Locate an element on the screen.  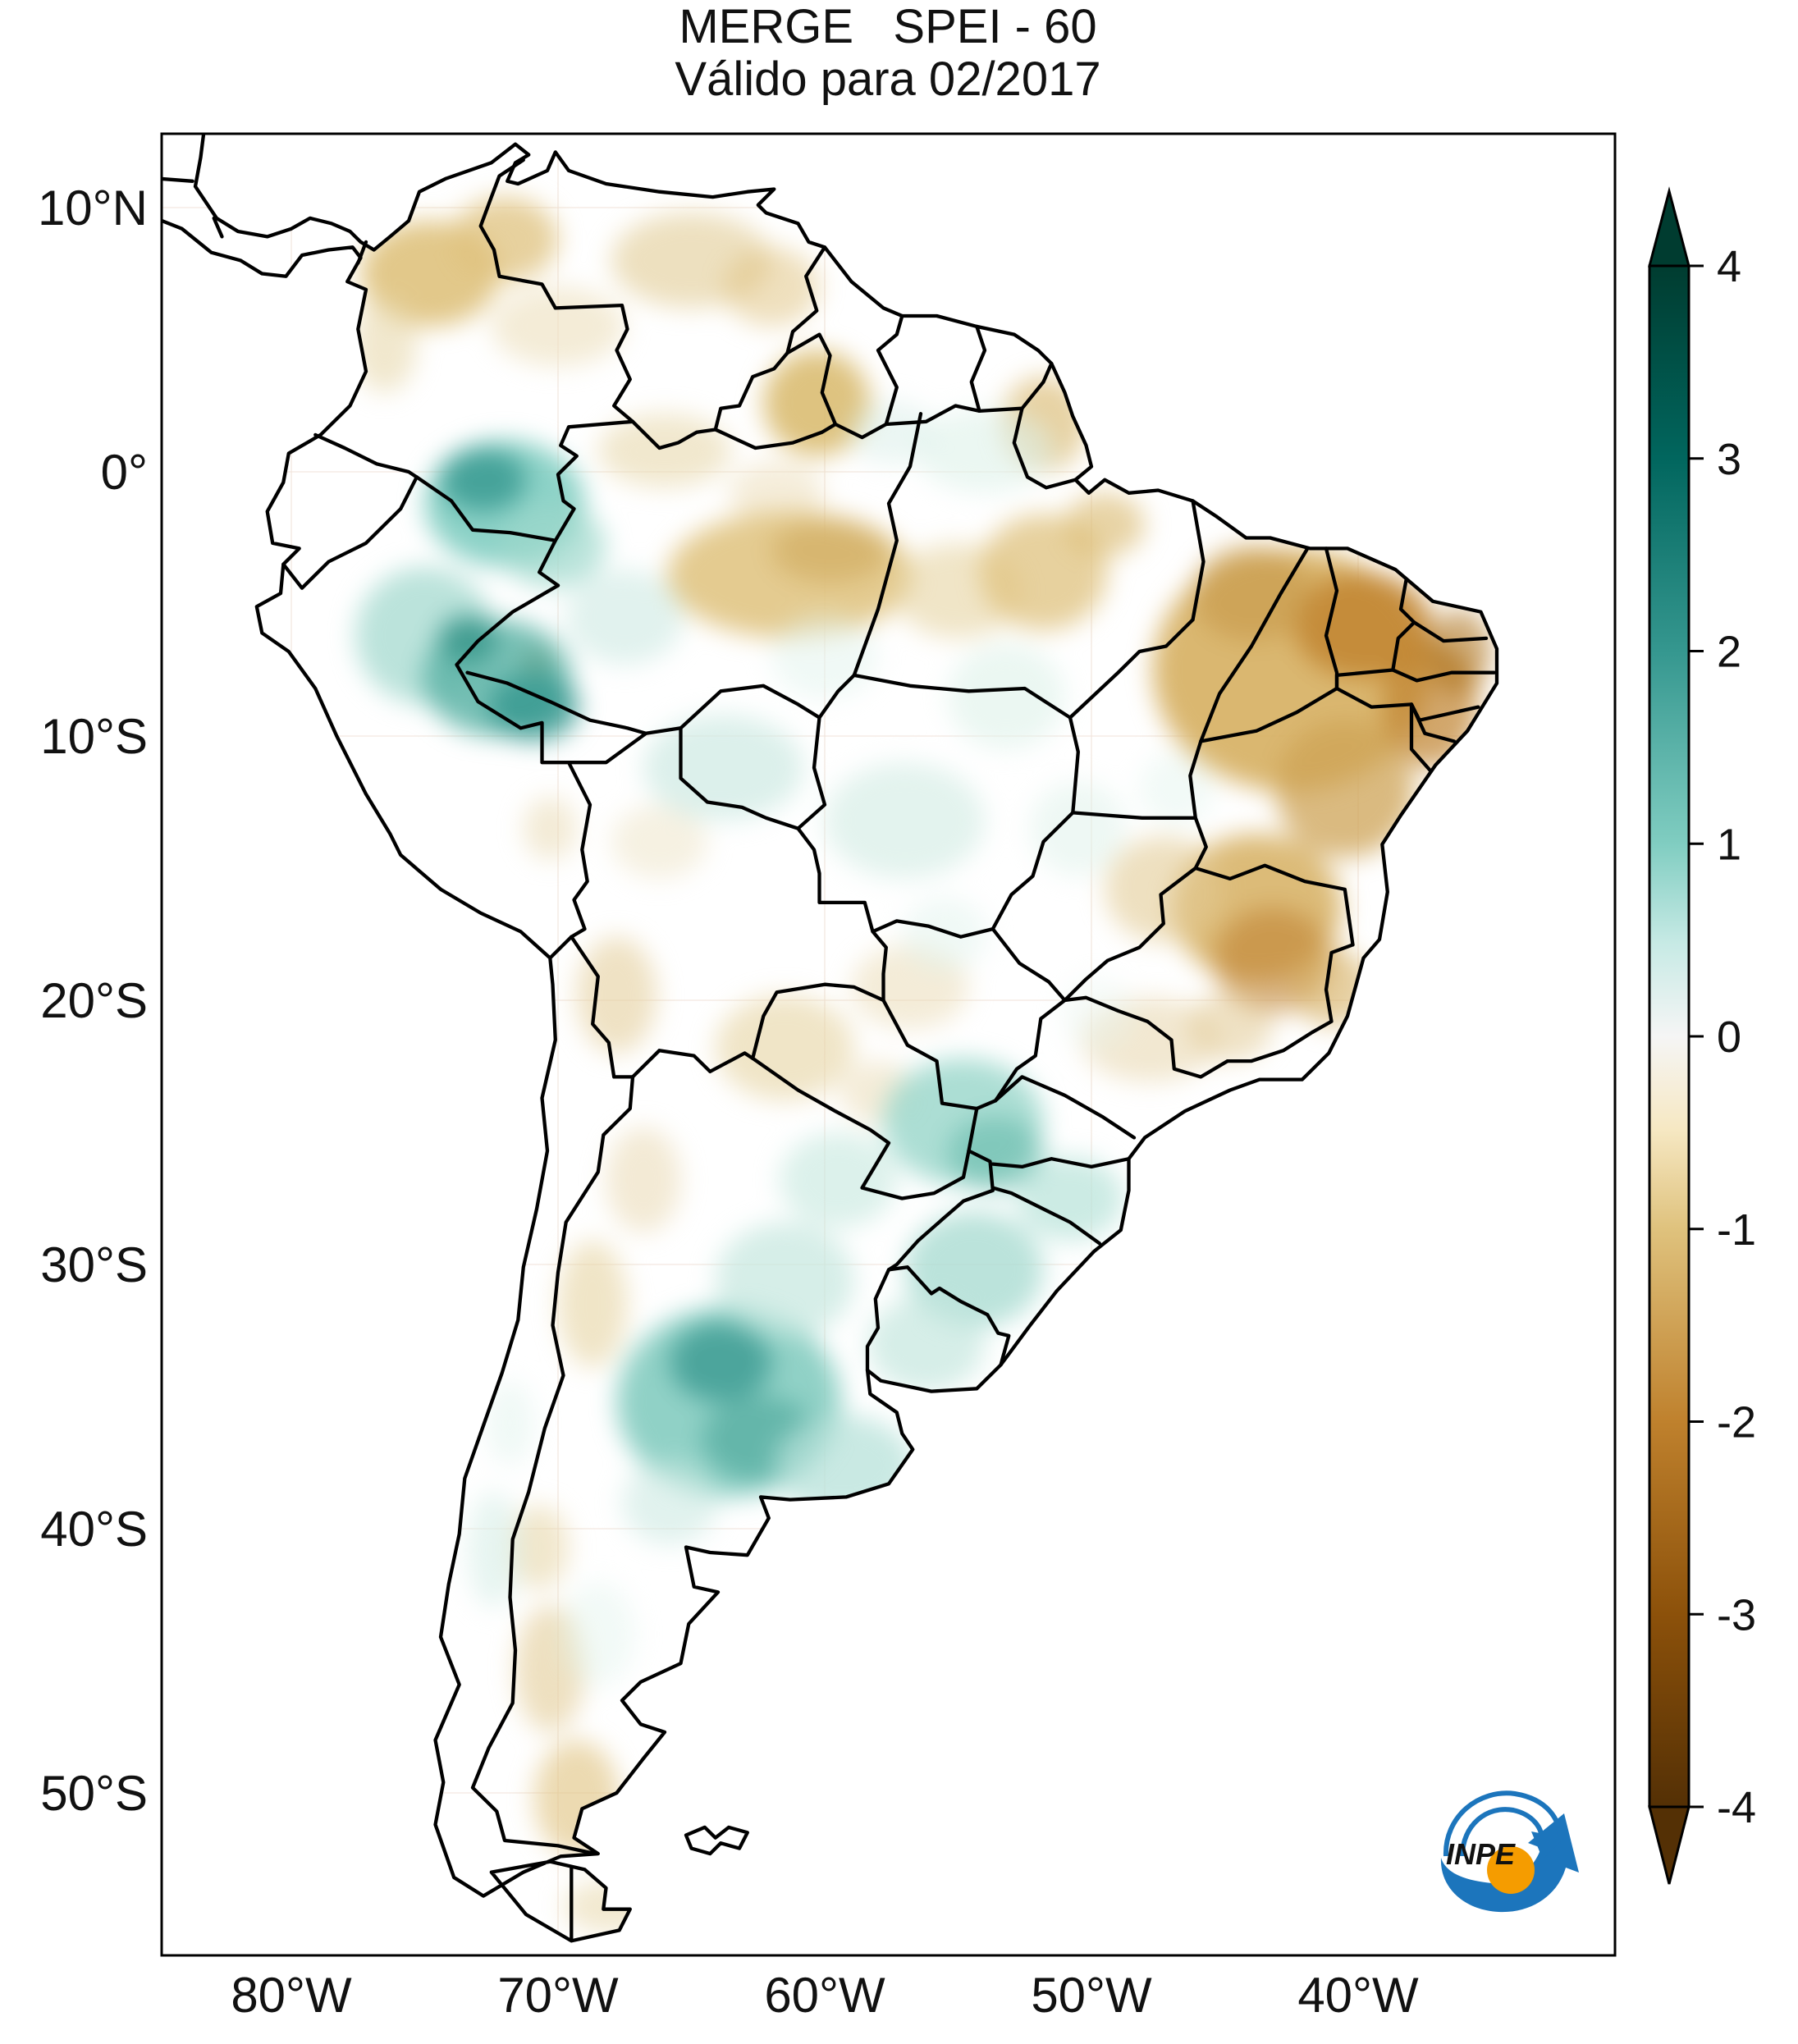
lat-tick-label: 30°S is located at coordinates (94, 1264).